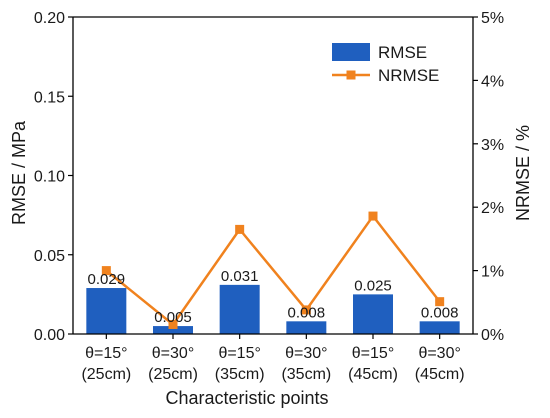 Image resolution: width=550 pixels, height=418 pixels. Describe the element at coordinates (19, 172) in the screenshot. I see `y-axis-left-title: RMSE / MPa` at that location.